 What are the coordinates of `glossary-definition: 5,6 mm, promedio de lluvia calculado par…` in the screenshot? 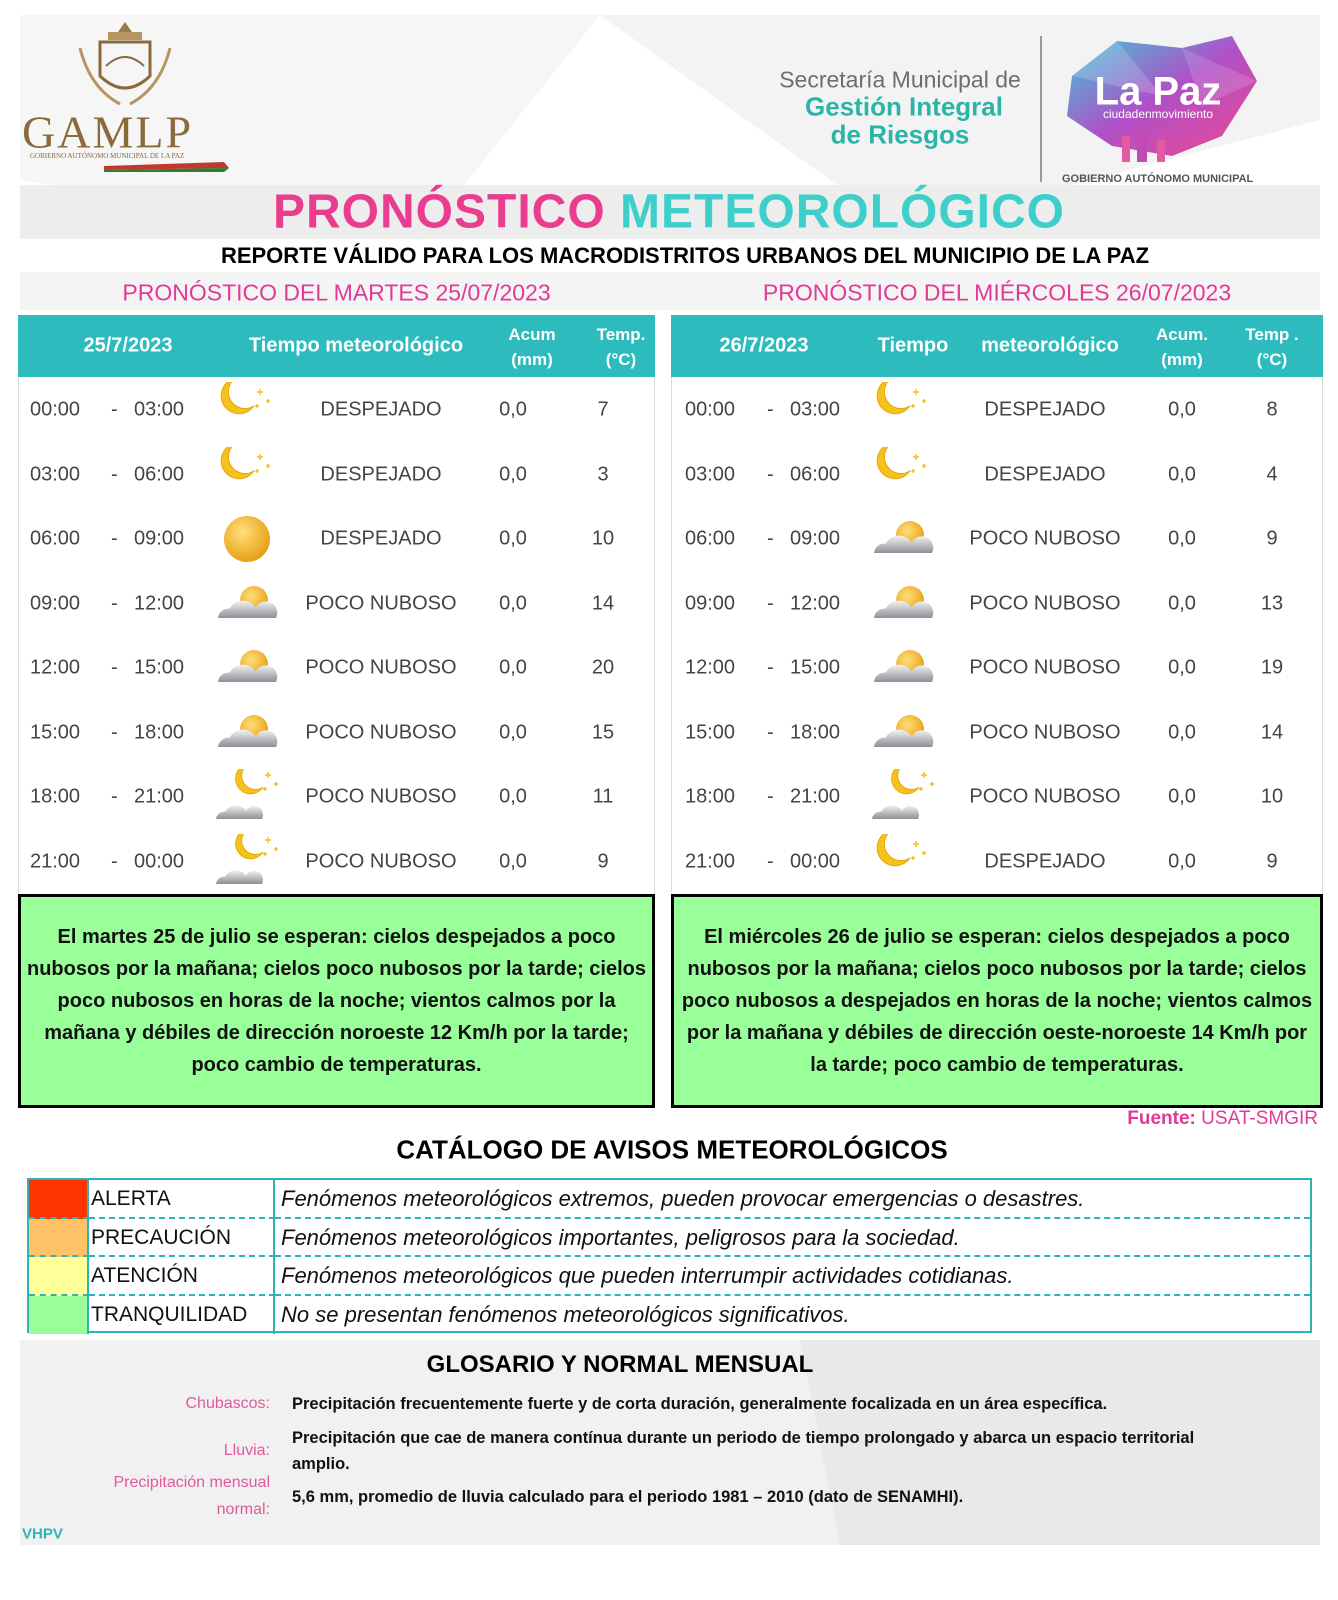 It's located at (628, 1497).